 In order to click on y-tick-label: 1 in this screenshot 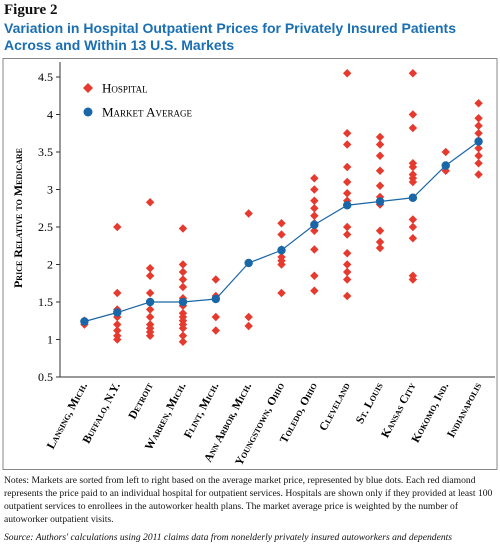, I will do `click(50, 340)`.